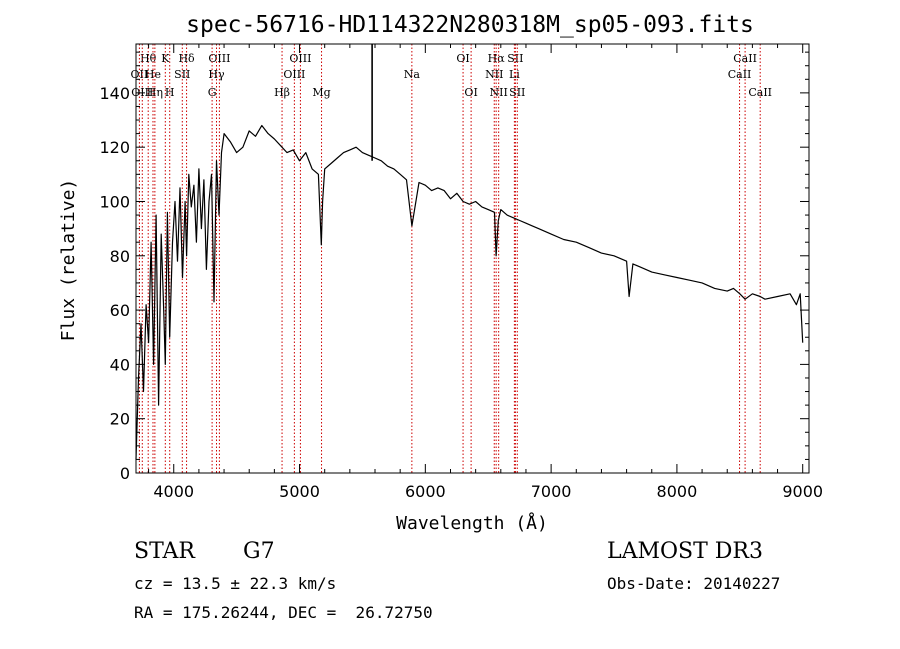 The image size is (900, 649). What do you see at coordinates (425, 491) in the screenshot?
I see `x-tick-label: 6000` at bounding box center [425, 491].